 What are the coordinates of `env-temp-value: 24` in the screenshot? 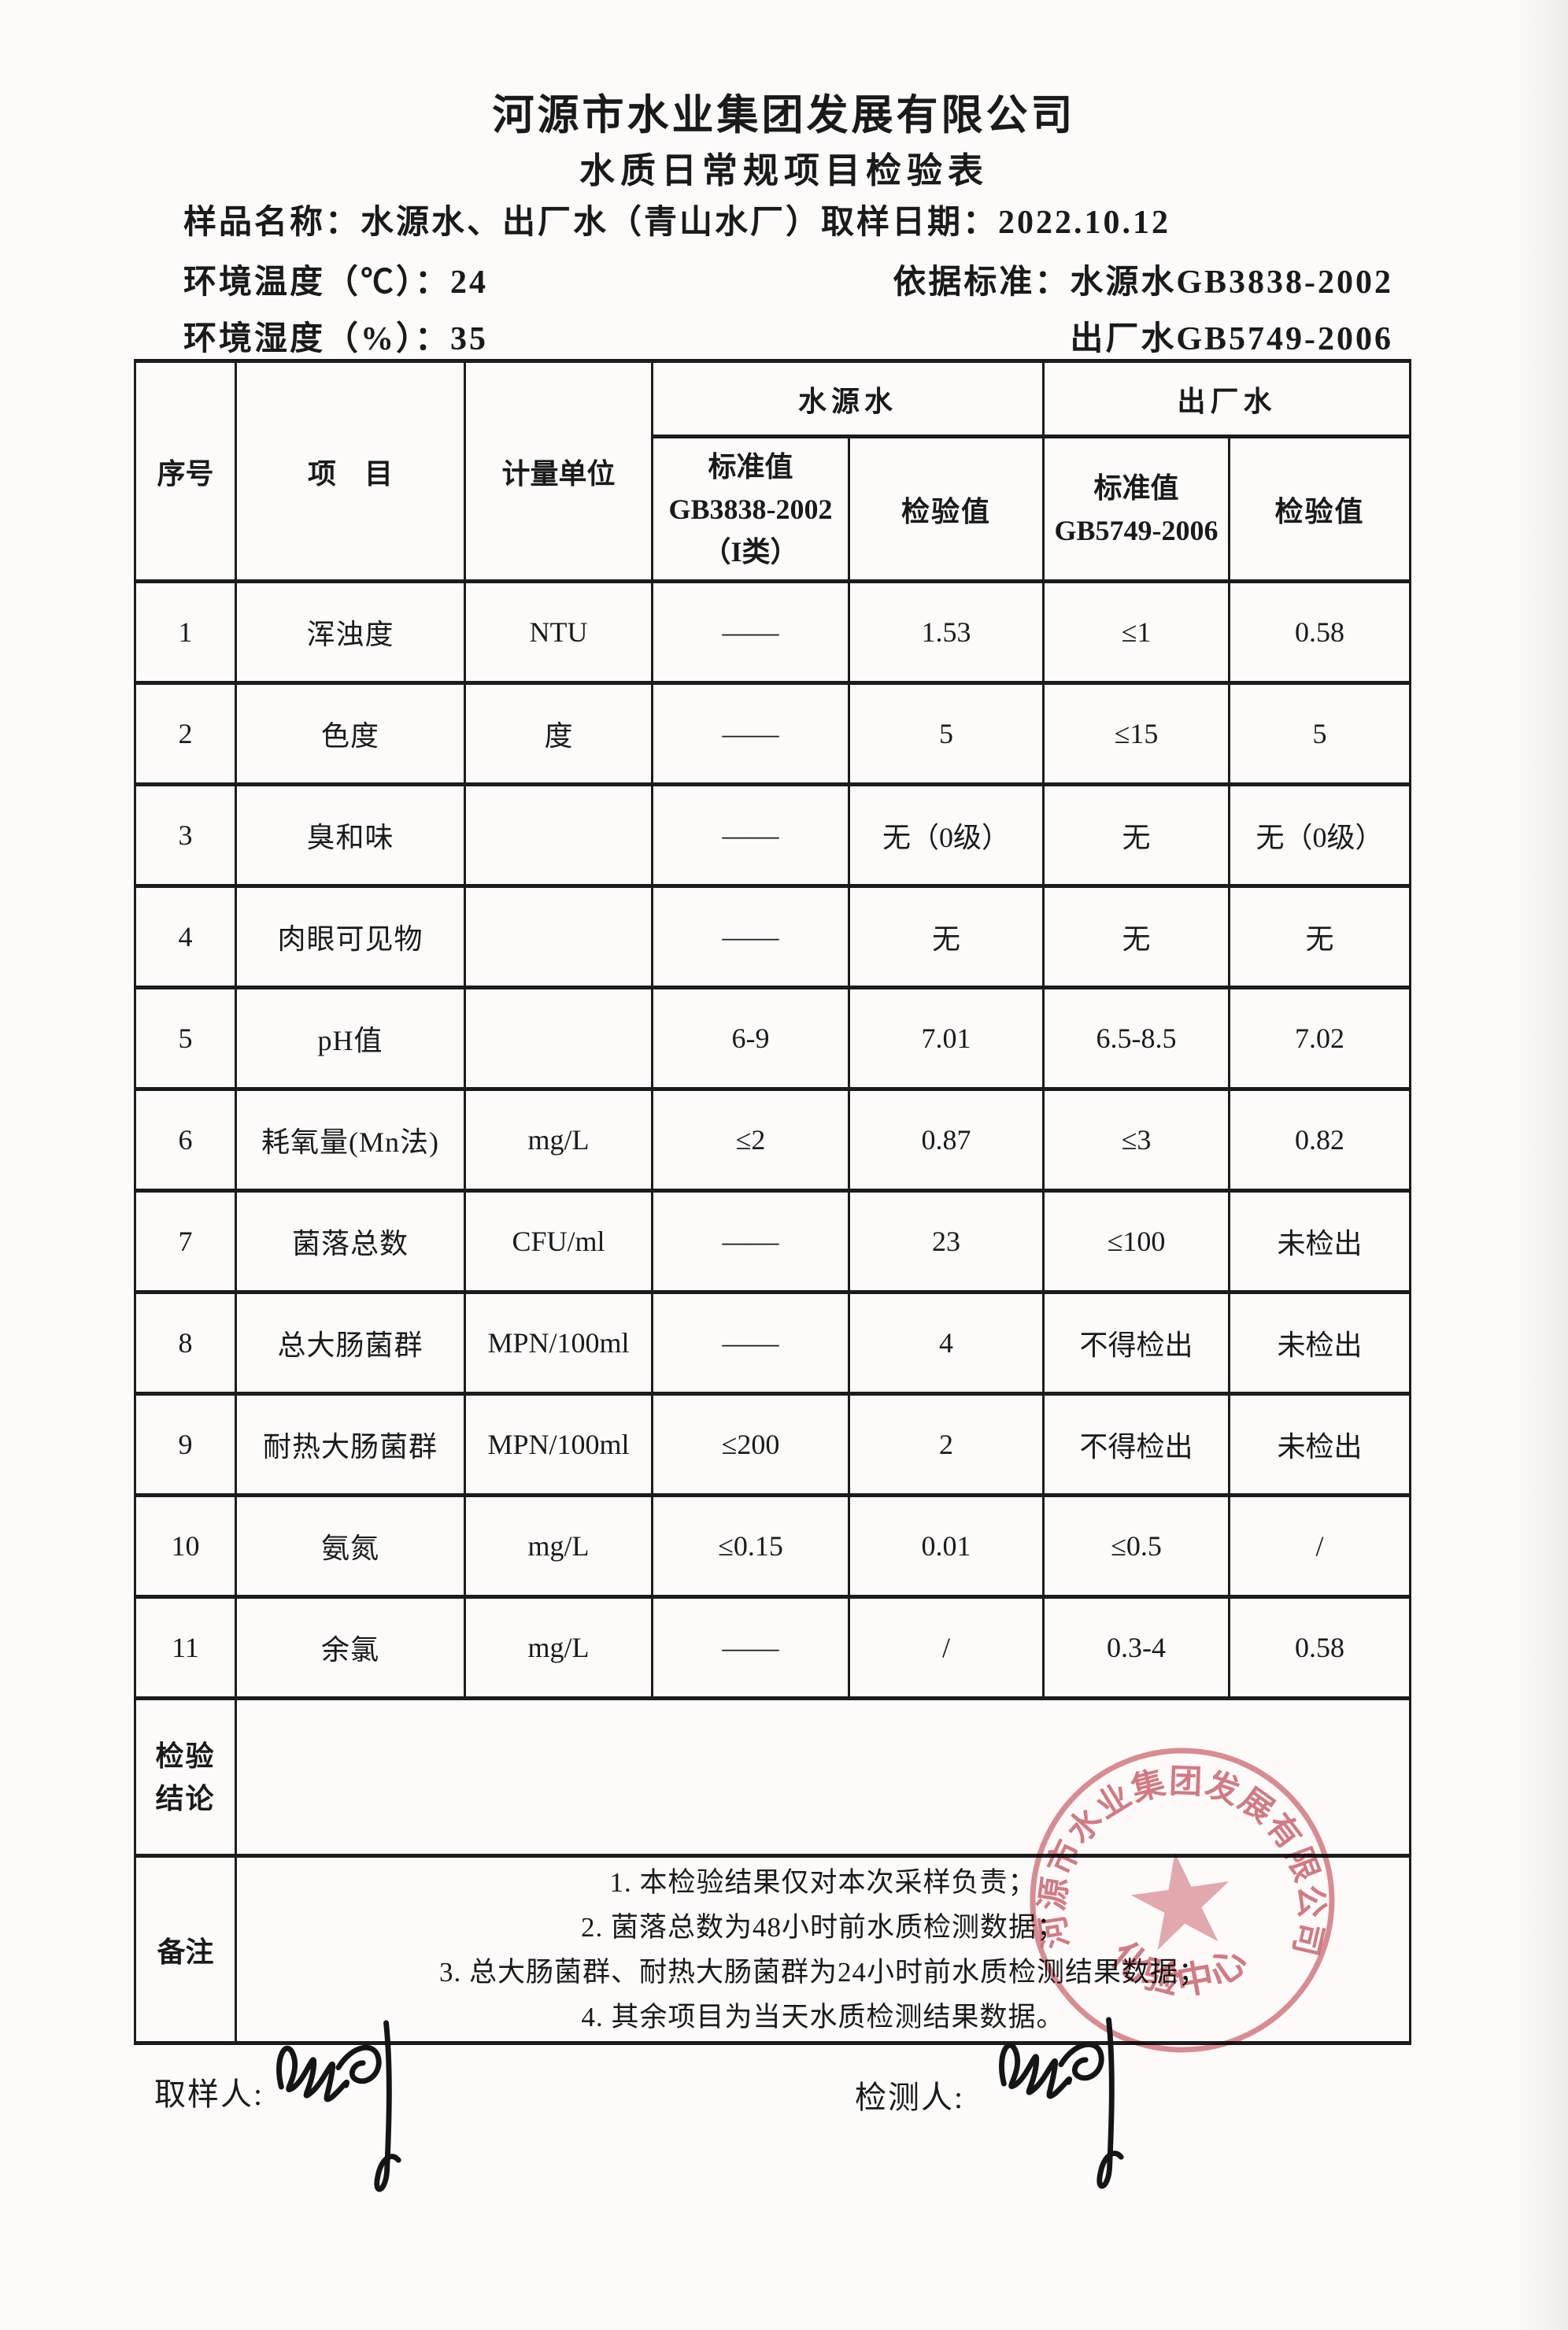 It's located at (469, 282).